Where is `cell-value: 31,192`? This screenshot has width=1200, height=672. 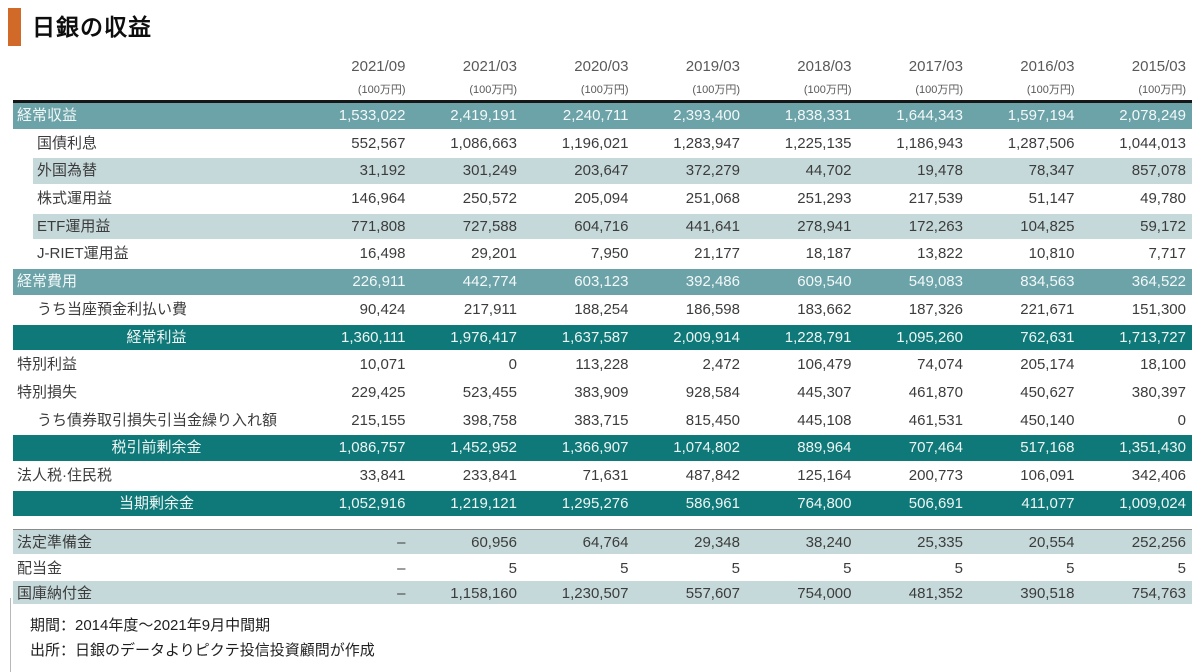 cell-value: 31,192 is located at coordinates (382, 171).